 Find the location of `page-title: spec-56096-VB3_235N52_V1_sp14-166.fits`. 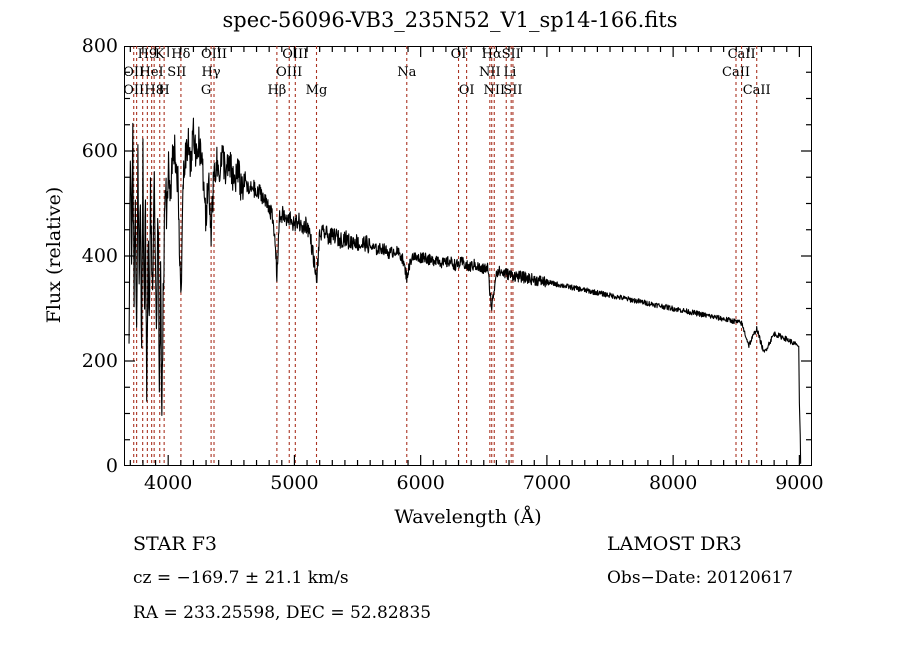

page-title: spec-56096-VB3_235N52_V1_sp14-166.fits is located at coordinates (450, 20).